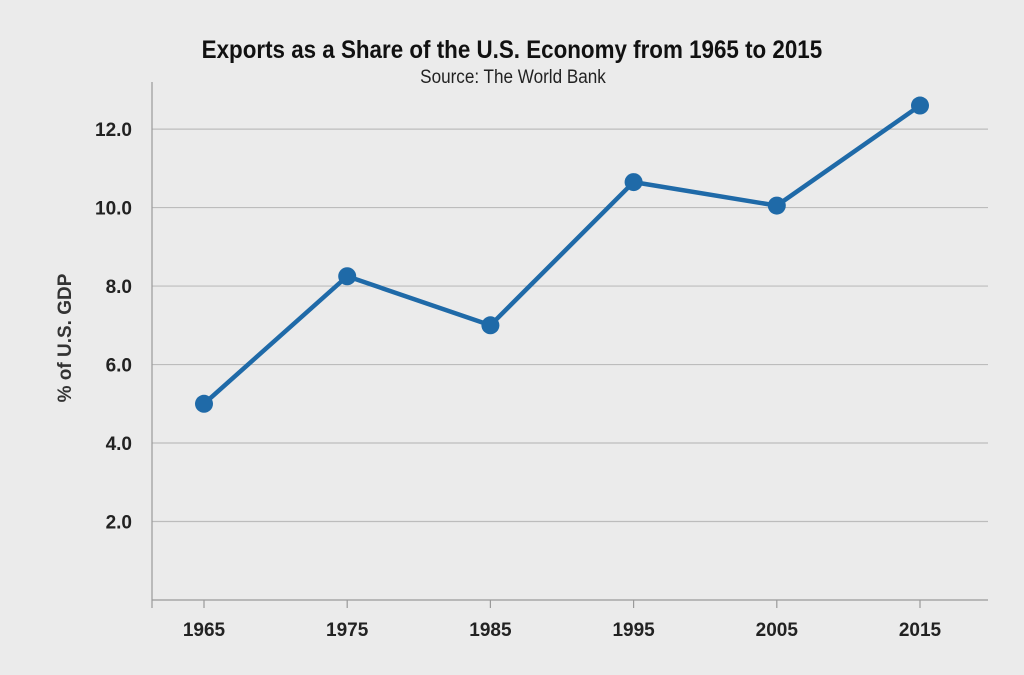  Describe the element at coordinates (113, 130) in the screenshot. I see `y-tick-label: 12.0` at that location.